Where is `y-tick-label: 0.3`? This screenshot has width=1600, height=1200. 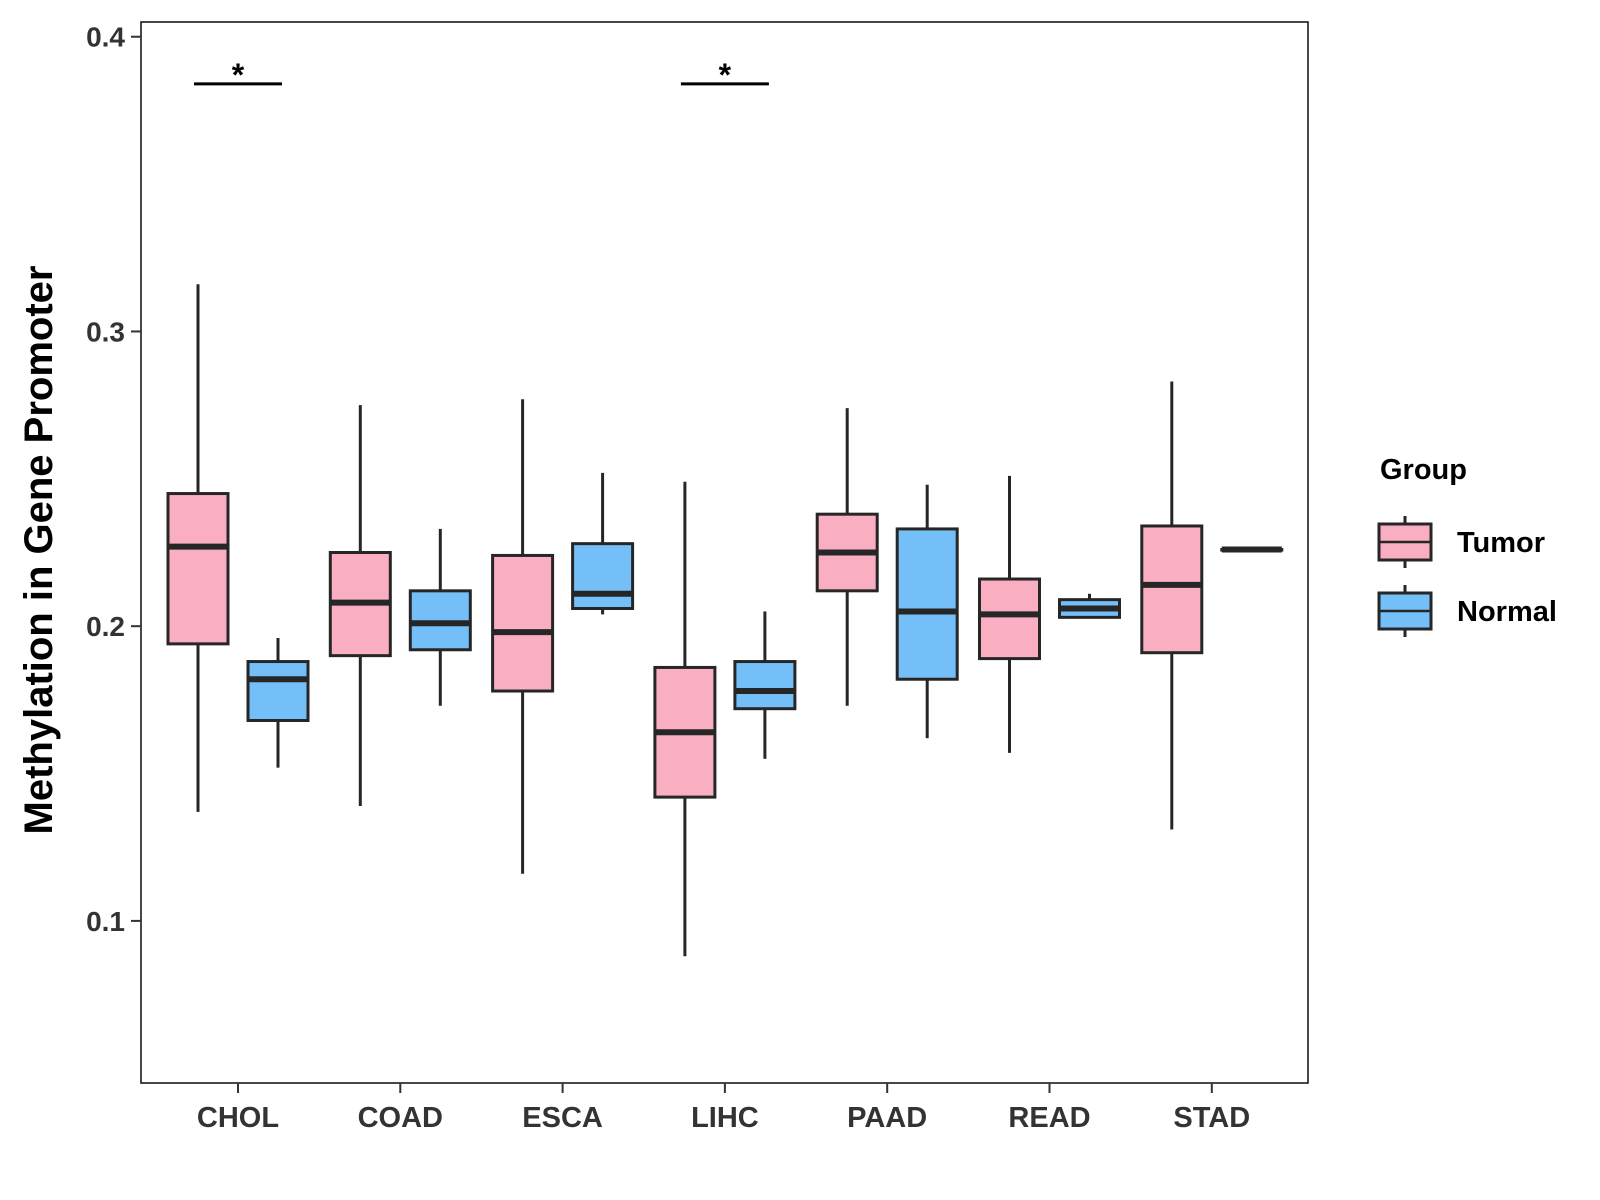
y-tick-label: 0.3 is located at coordinates (105, 331).